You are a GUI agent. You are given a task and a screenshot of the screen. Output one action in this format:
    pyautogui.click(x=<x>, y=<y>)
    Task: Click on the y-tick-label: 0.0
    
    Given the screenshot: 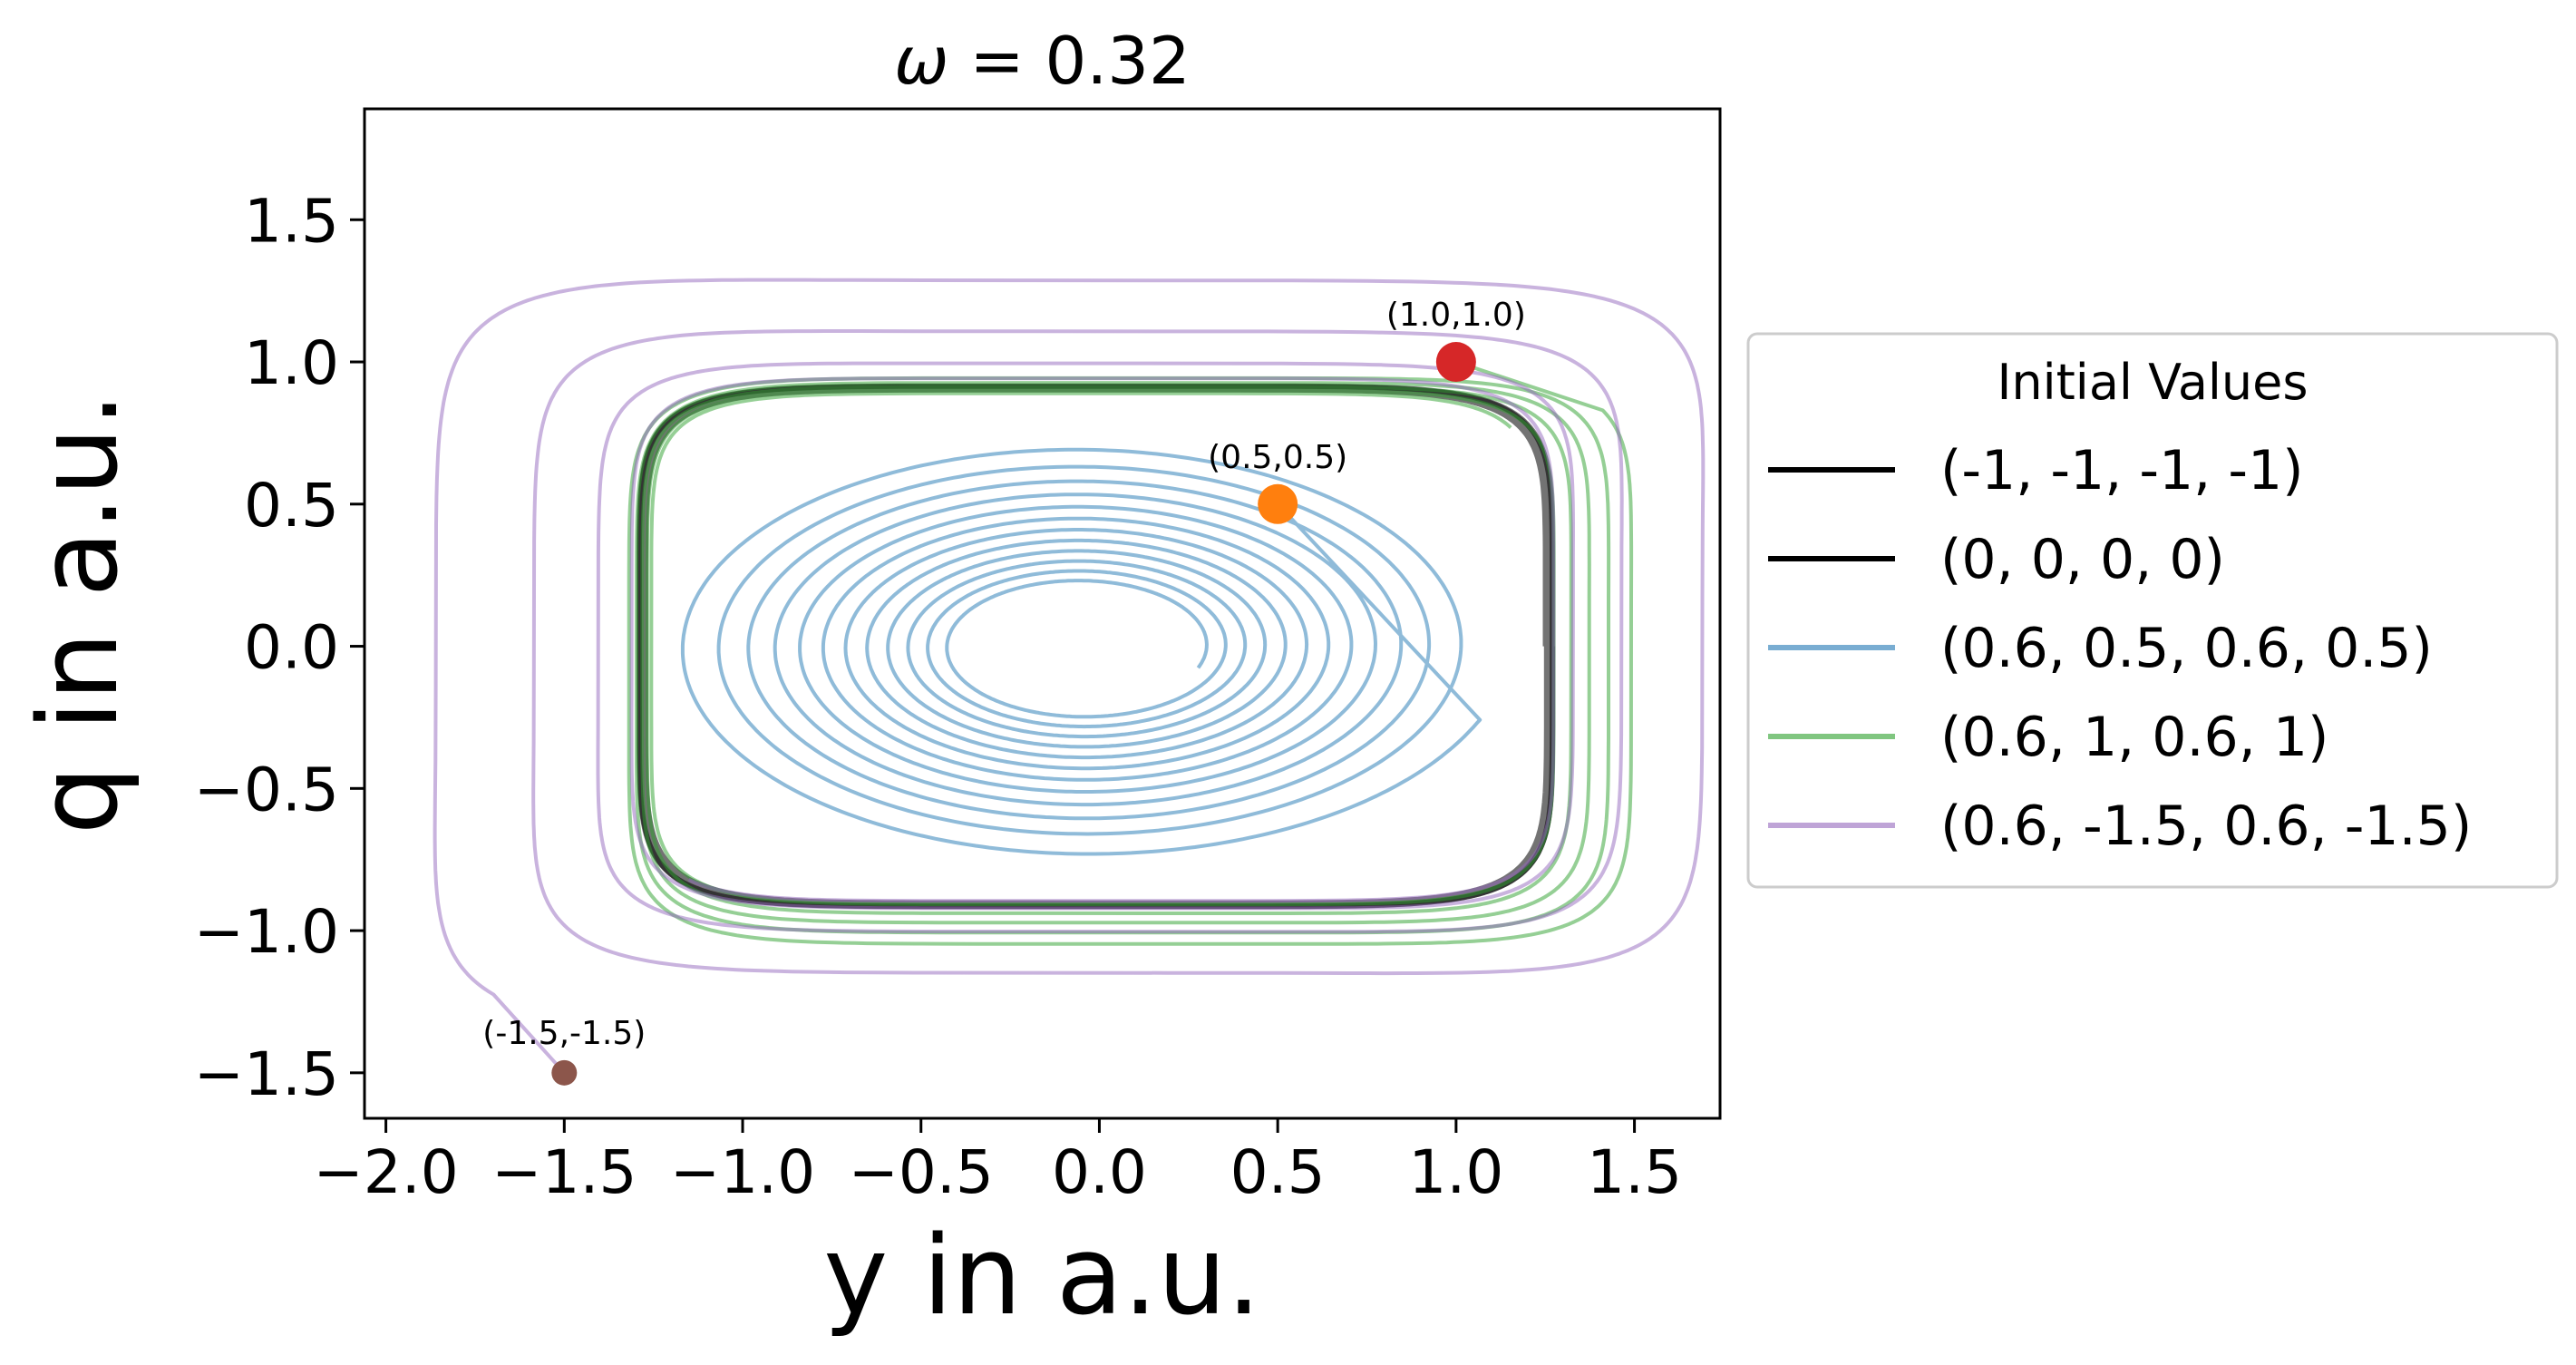 What is the action you would take?
    pyautogui.click(x=291, y=648)
    